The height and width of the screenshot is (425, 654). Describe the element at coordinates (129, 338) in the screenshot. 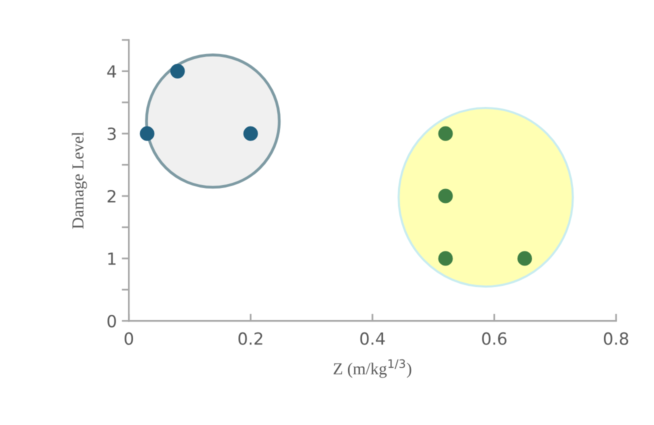

I see `x-tick-label: 0` at that location.